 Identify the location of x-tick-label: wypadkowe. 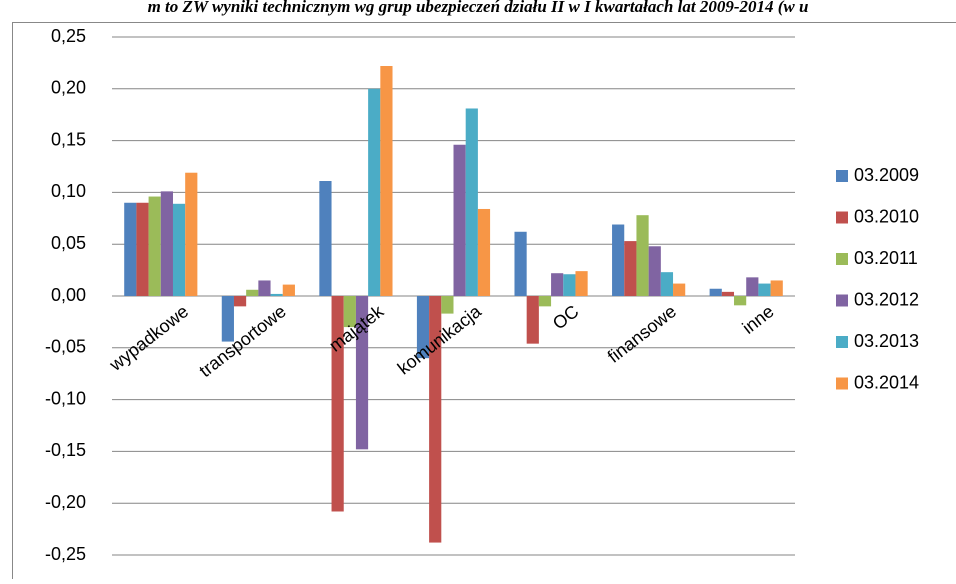
(148, 338).